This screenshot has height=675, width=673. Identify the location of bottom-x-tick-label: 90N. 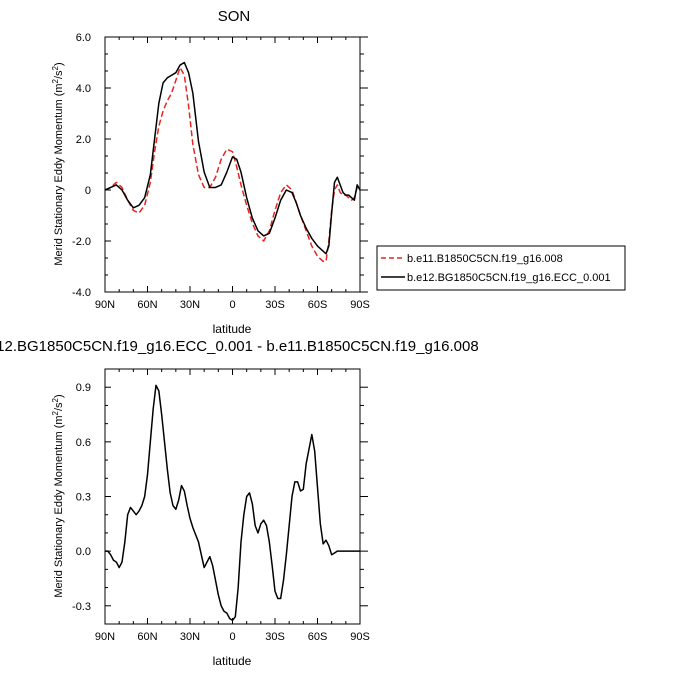
(105, 637).